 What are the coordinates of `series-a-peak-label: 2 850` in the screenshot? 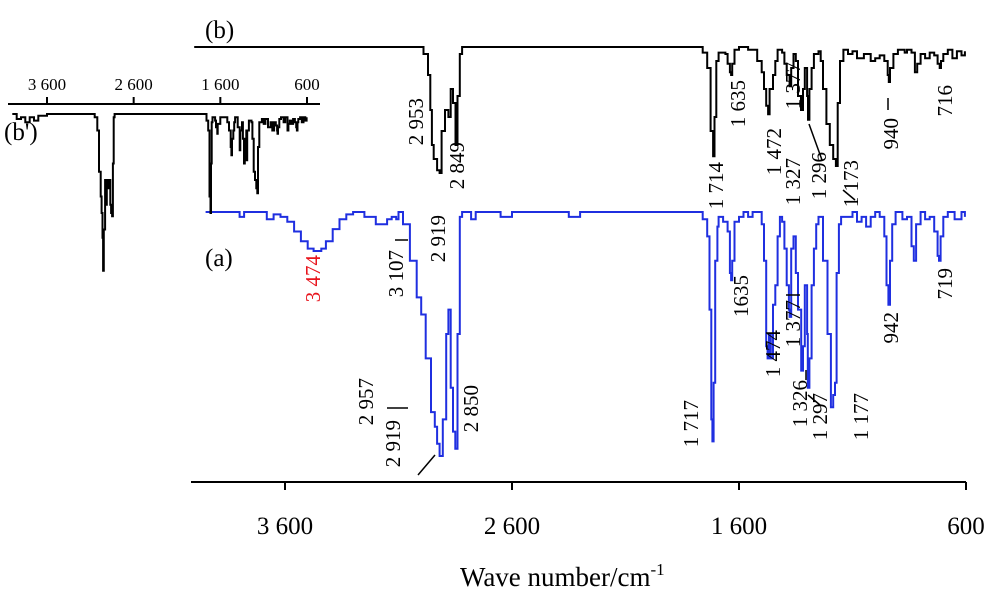 It's located at (471, 408).